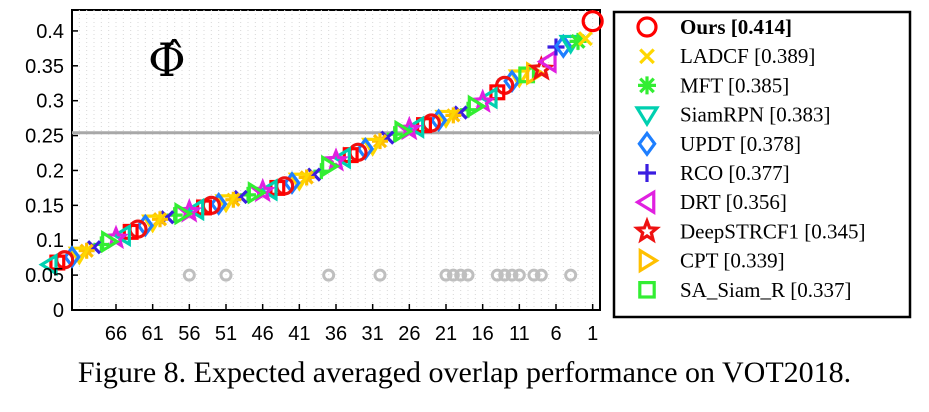 This screenshot has height=412, width=929. I want to click on y-tick-label: 0.35, so click(44, 67).